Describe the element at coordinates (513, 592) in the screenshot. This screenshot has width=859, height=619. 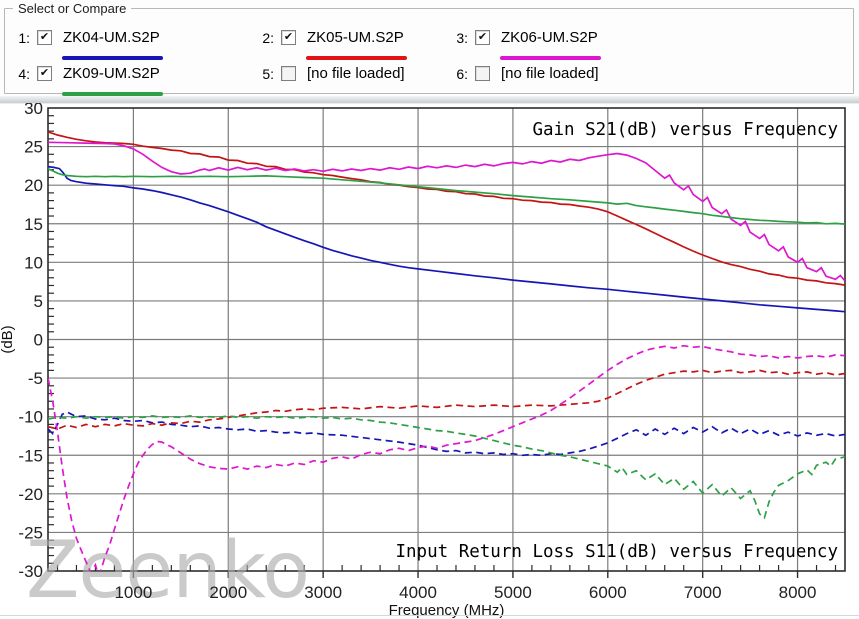
I see `x-tick-label: 5000` at that location.